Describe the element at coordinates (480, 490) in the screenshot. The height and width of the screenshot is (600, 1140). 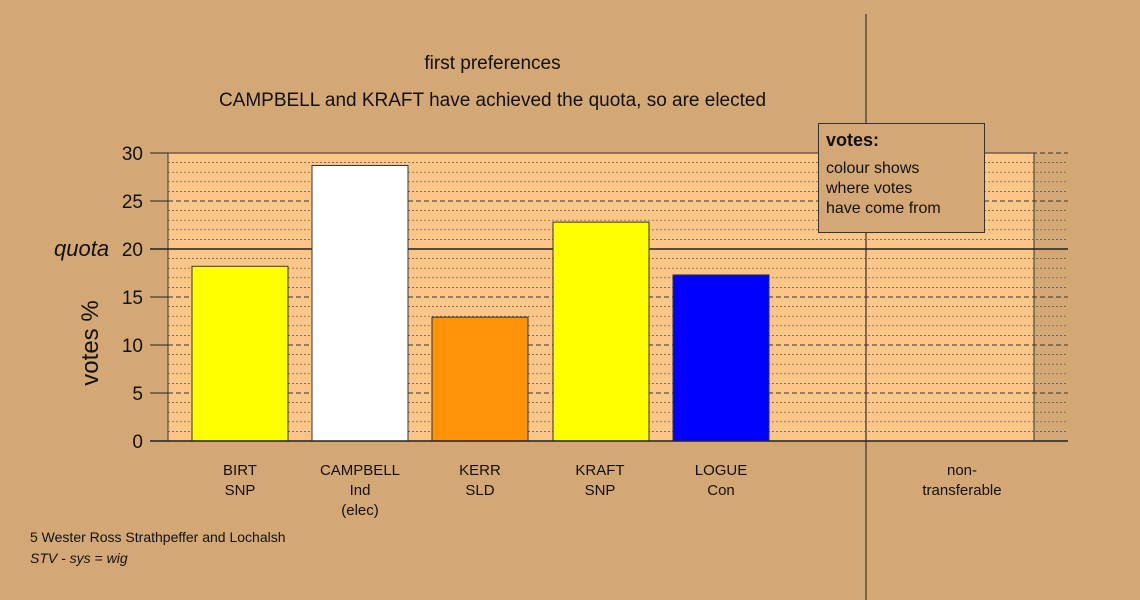
I see `candidate-party: SLD` at that location.